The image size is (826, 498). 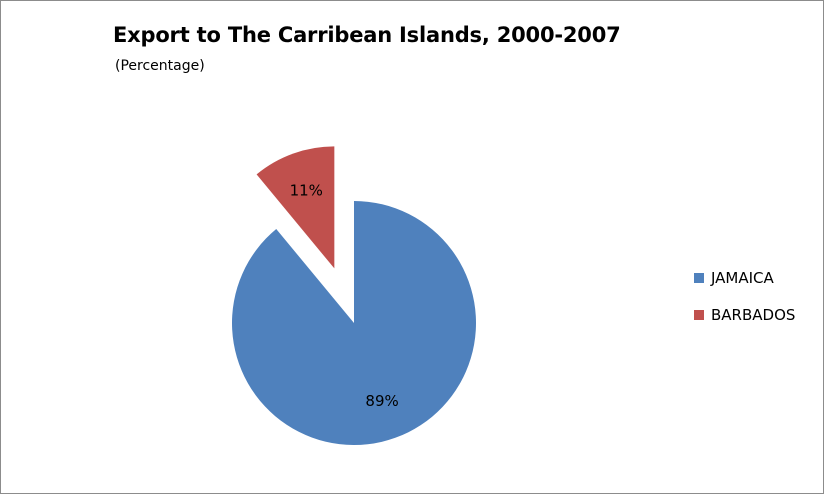 I want to click on slice-label-barbados: 11%, so click(x=306, y=190).